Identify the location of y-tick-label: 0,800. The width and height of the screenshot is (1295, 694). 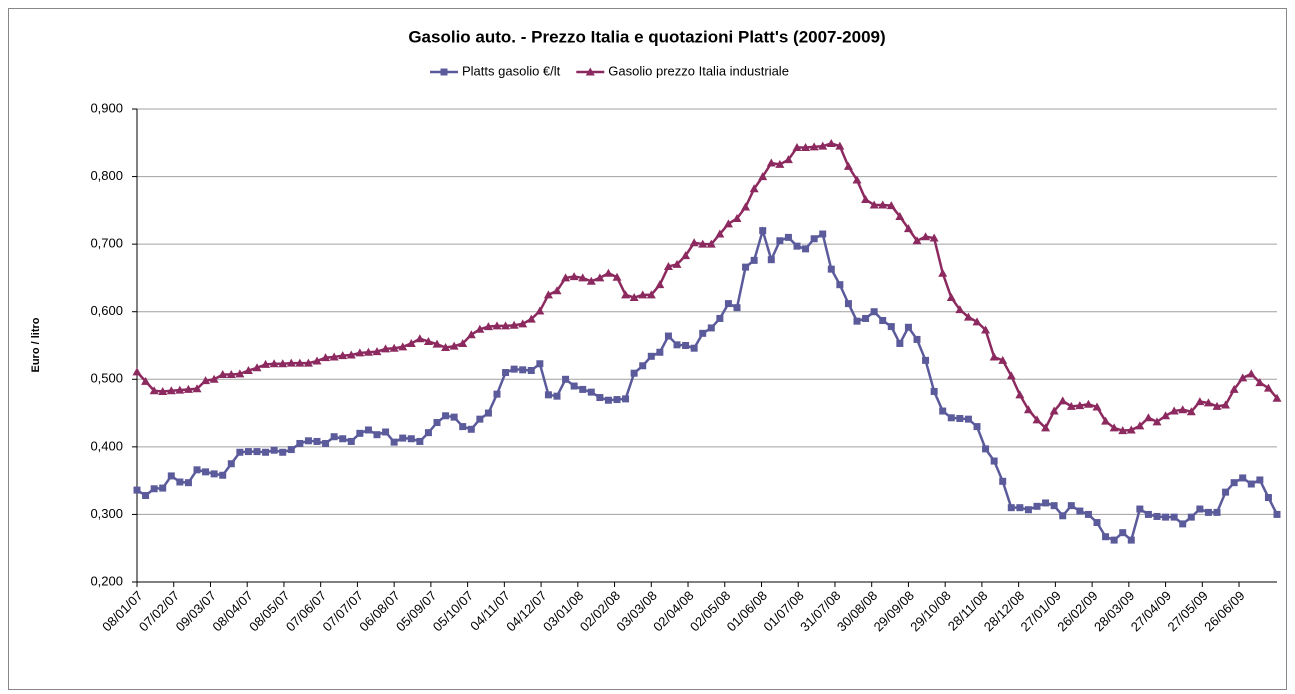
(106, 175).